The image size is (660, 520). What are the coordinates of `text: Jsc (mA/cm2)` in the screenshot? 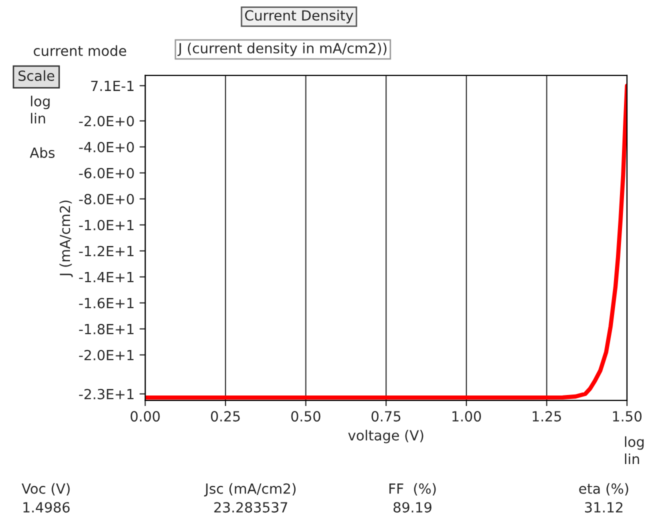 It's located at (250, 489).